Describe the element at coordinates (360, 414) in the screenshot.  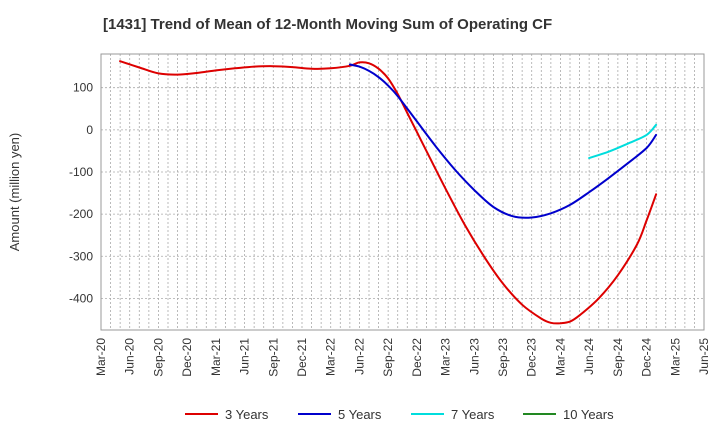
I see `legend-label-5-years: 5 Years` at that location.